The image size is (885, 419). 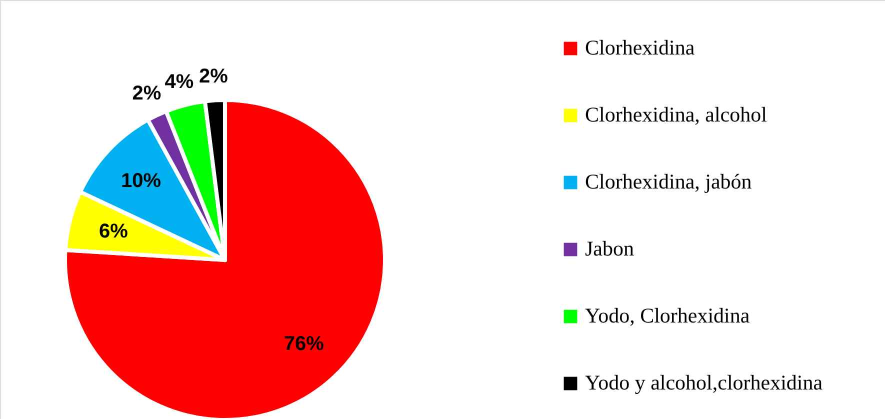 I want to click on legend-label: Clorhexidina, so click(x=640, y=48).